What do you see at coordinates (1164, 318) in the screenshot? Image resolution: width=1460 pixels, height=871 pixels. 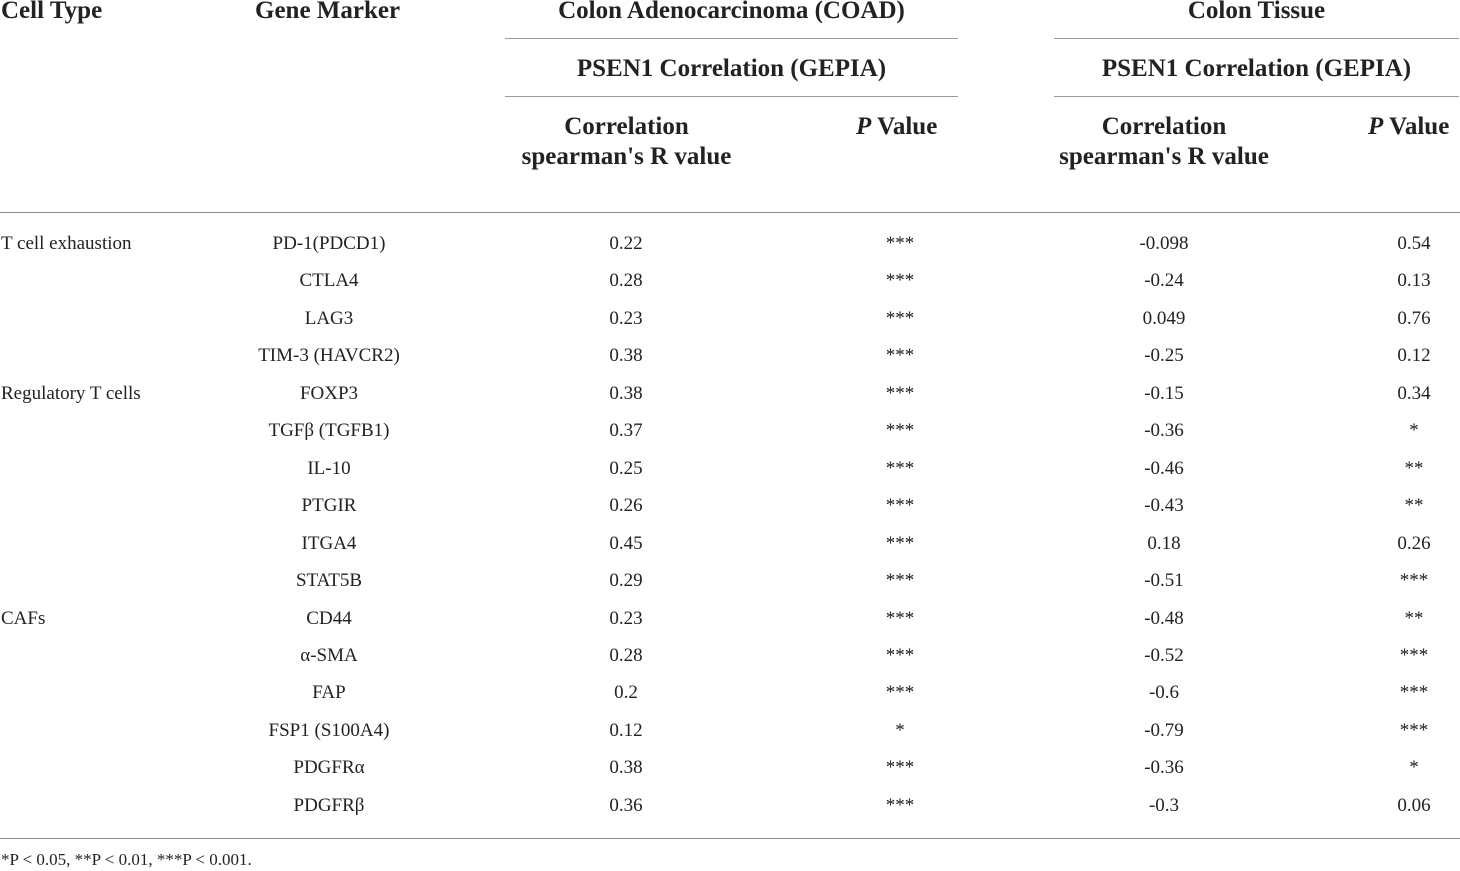 I see `tissue-r-value-cell: 0.049` at bounding box center [1164, 318].